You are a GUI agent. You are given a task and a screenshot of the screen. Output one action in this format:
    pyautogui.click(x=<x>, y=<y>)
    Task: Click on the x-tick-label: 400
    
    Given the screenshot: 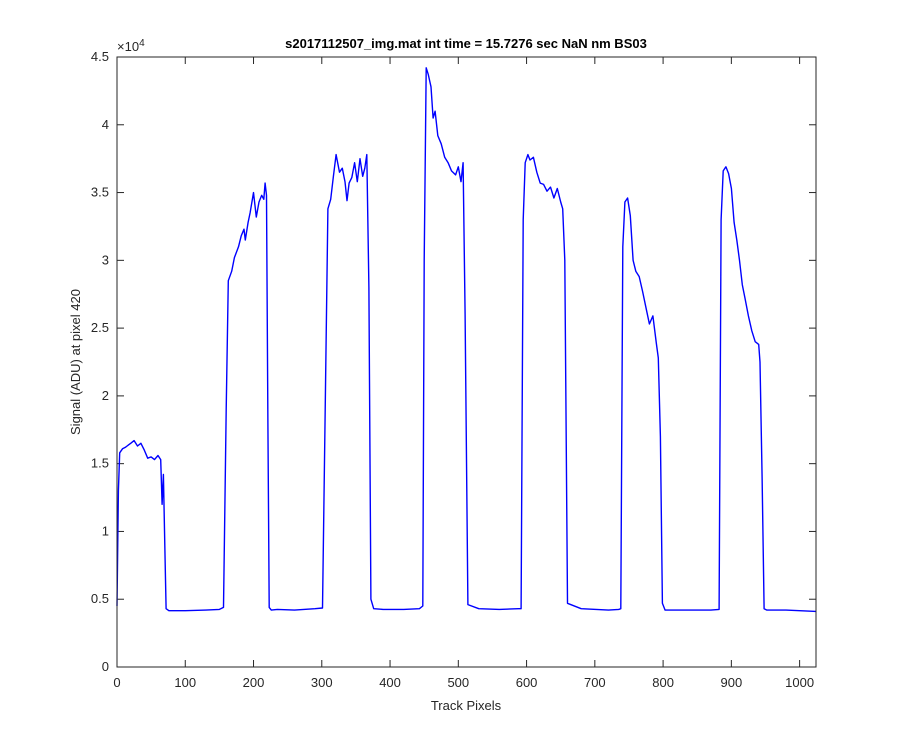 What is the action you would take?
    pyautogui.click(x=390, y=682)
    